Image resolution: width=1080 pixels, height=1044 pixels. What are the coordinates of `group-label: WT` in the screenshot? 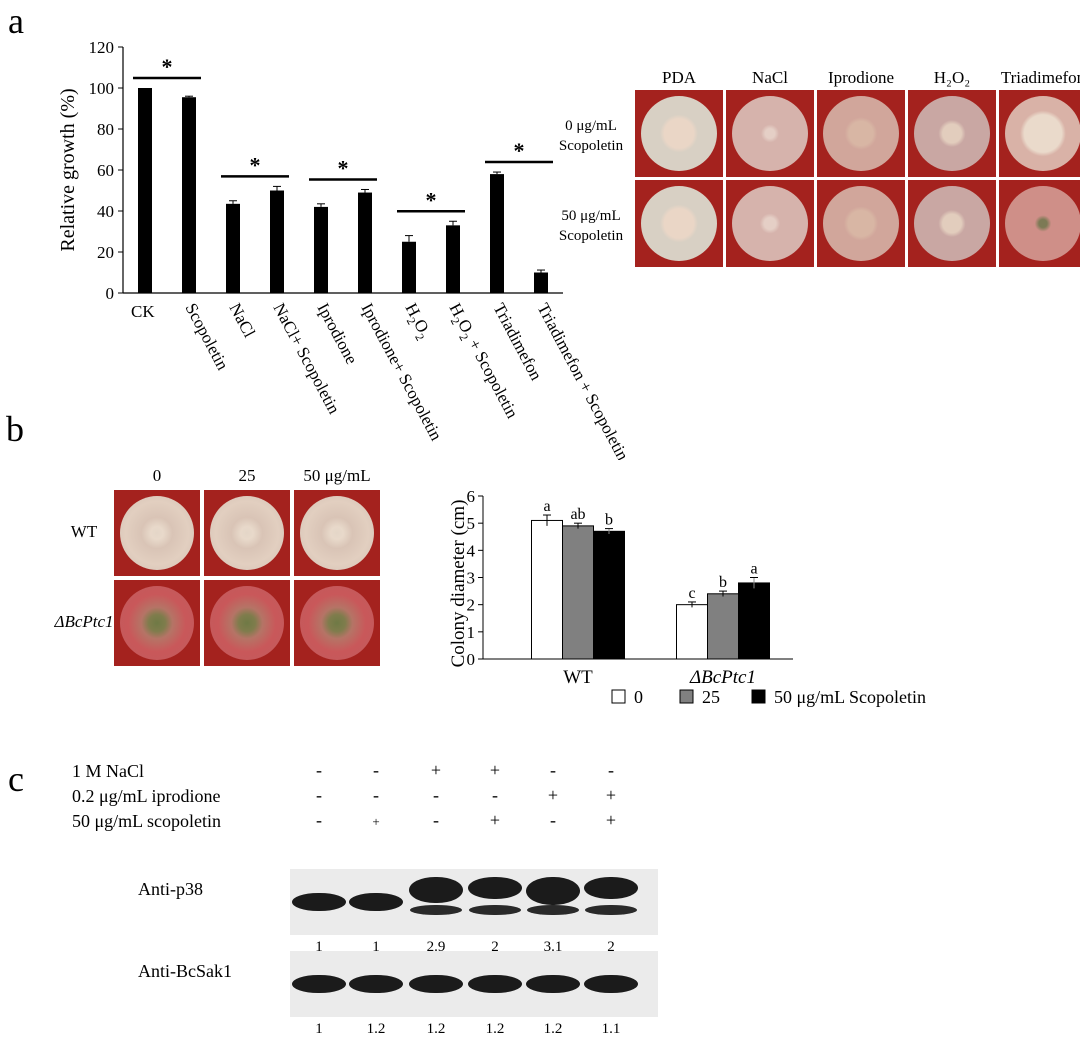 It's located at (578, 677).